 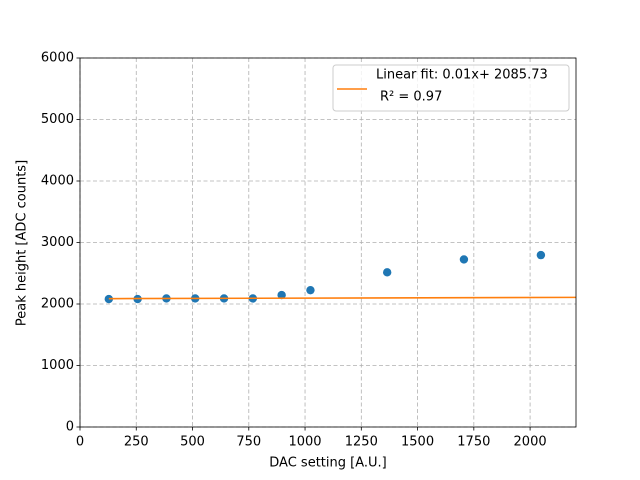 What do you see at coordinates (22, 243) in the screenshot?
I see `y-axis-label: Peak height [ADC counts]` at bounding box center [22, 243].